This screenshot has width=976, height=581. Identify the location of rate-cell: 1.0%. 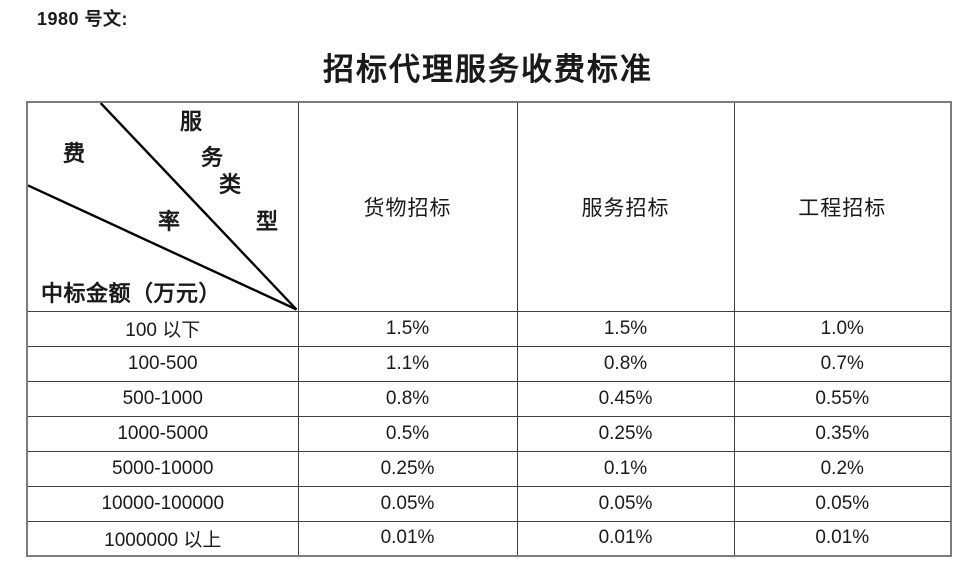
(842, 328).